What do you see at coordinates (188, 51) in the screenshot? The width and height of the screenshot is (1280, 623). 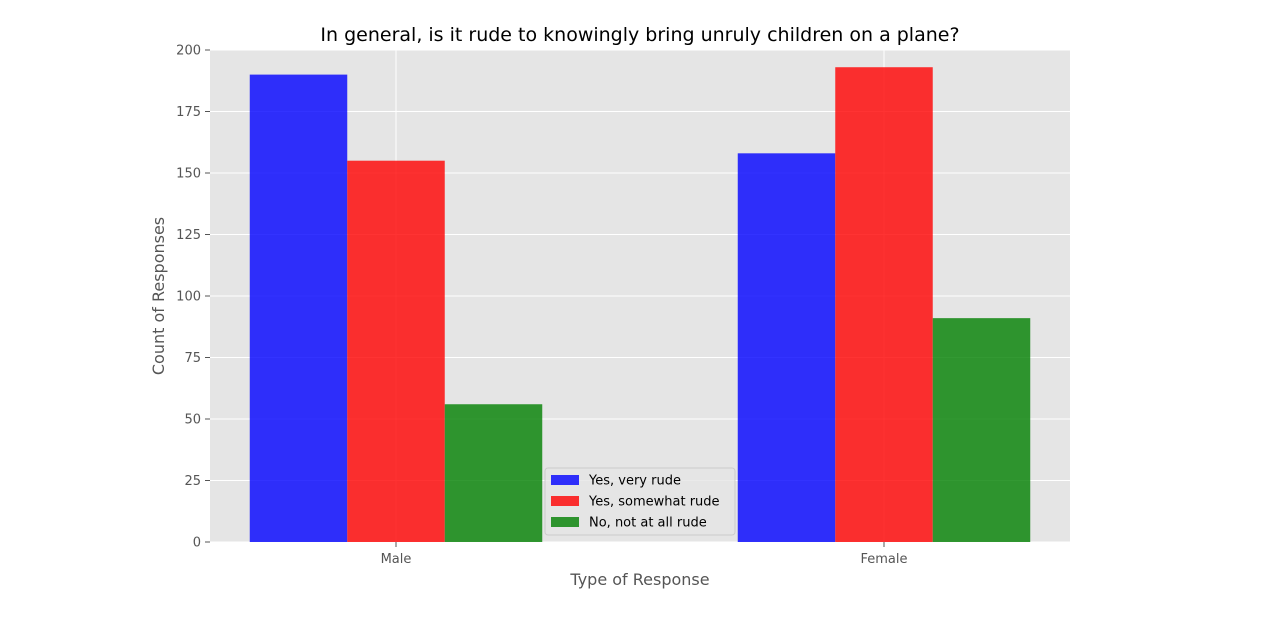 I see `y-tick-label-8: 200` at bounding box center [188, 51].